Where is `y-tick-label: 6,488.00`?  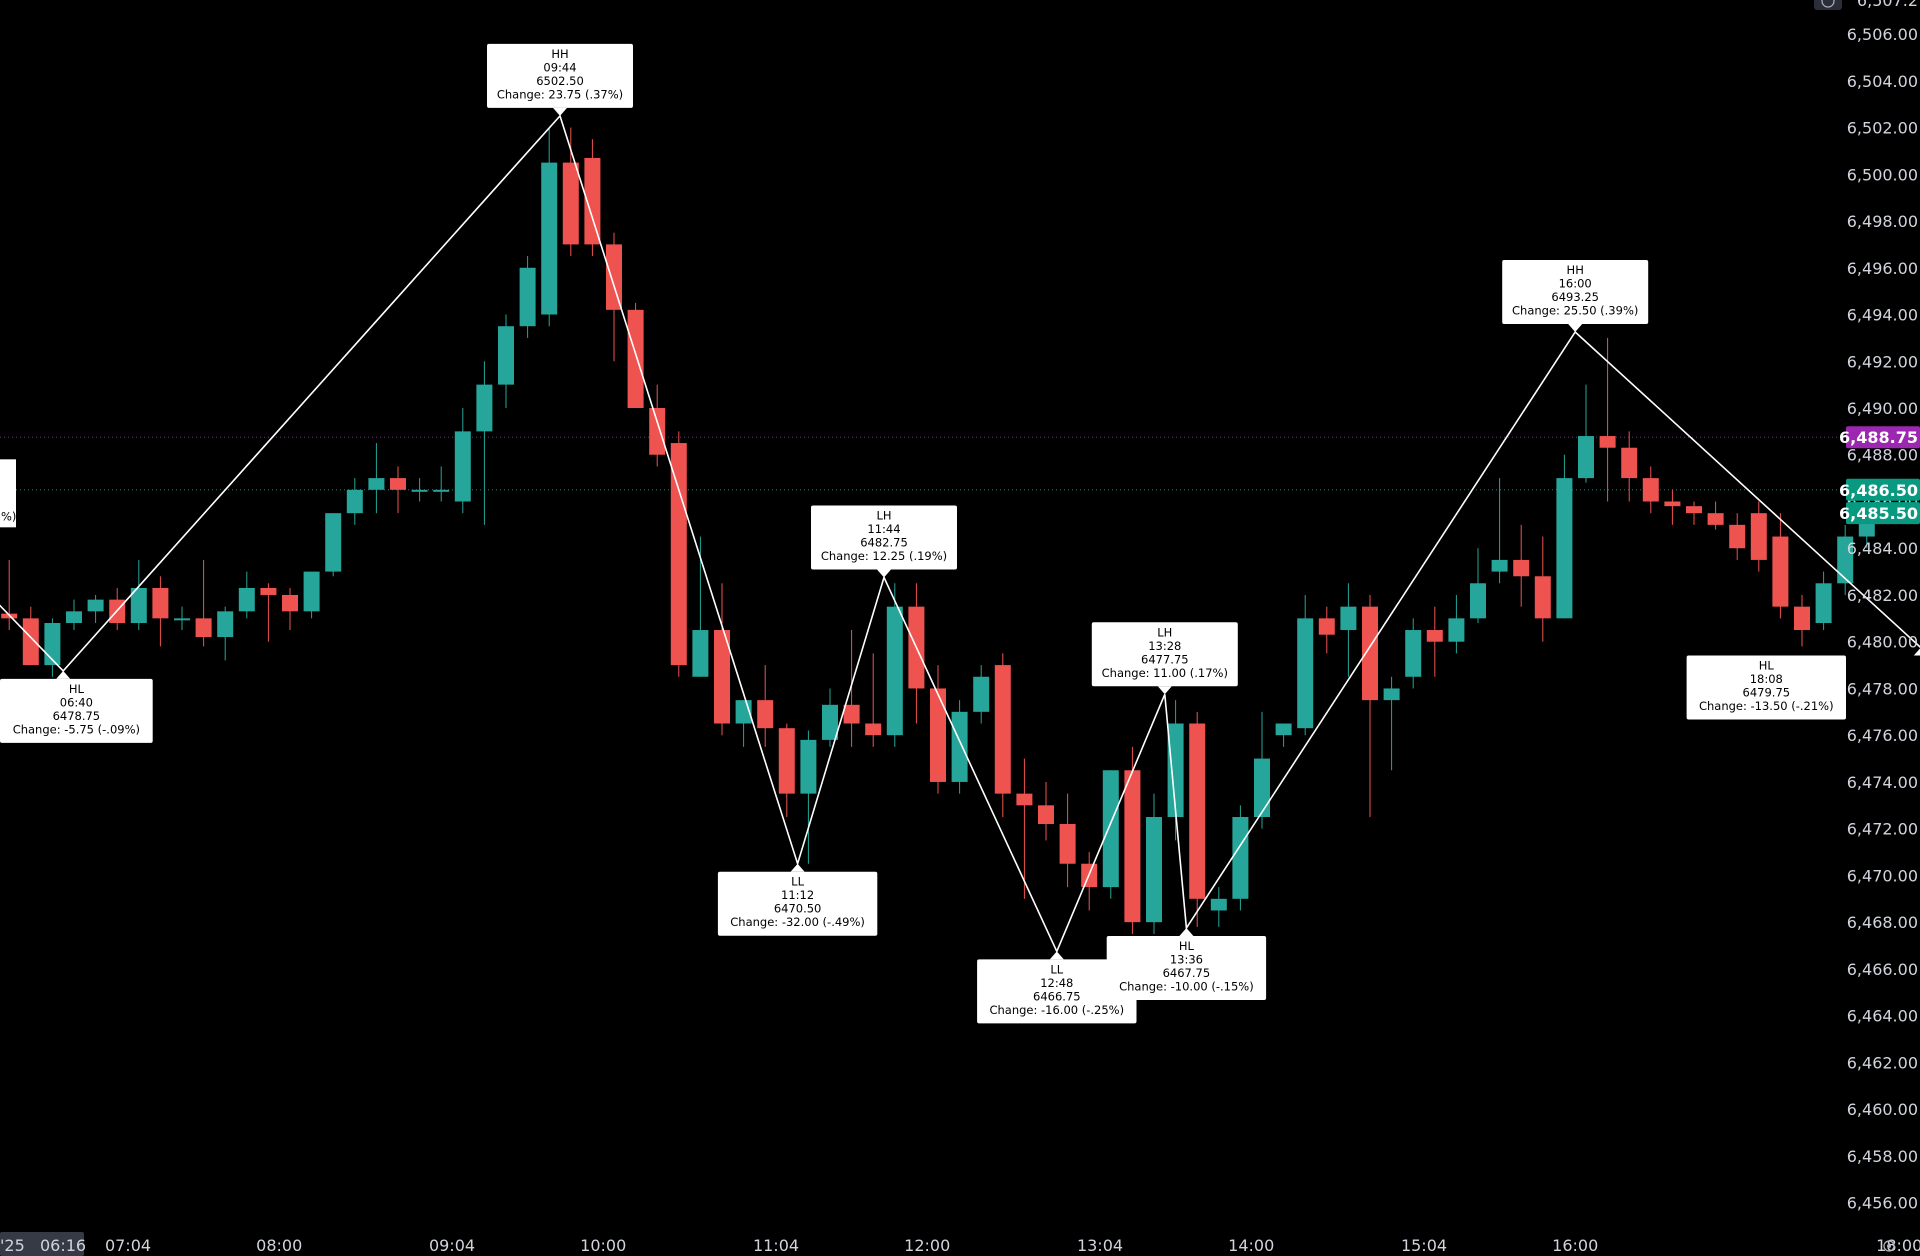 y-tick-label: 6,488.00 is located at coordinates (1882, 455).